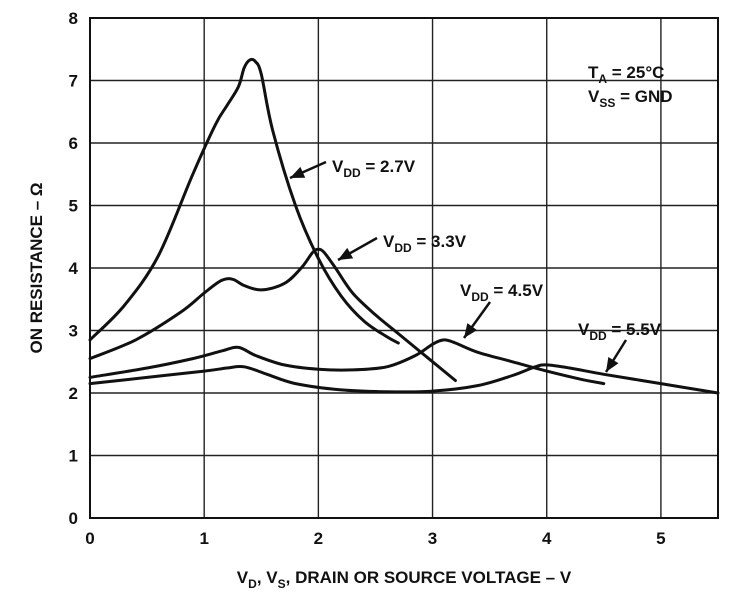 The image size is (740, 592). Describe the element at coordinates (630, 98) in the screenshot. I see `condition-label-2: VSS = GND` at that location.